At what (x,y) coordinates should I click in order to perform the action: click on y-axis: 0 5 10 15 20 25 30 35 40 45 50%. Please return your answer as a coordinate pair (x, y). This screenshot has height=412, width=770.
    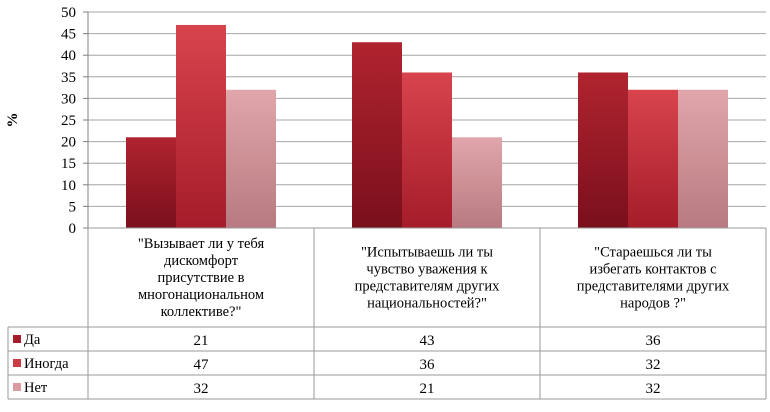
    Looking at the image, I should click on (47, 121).